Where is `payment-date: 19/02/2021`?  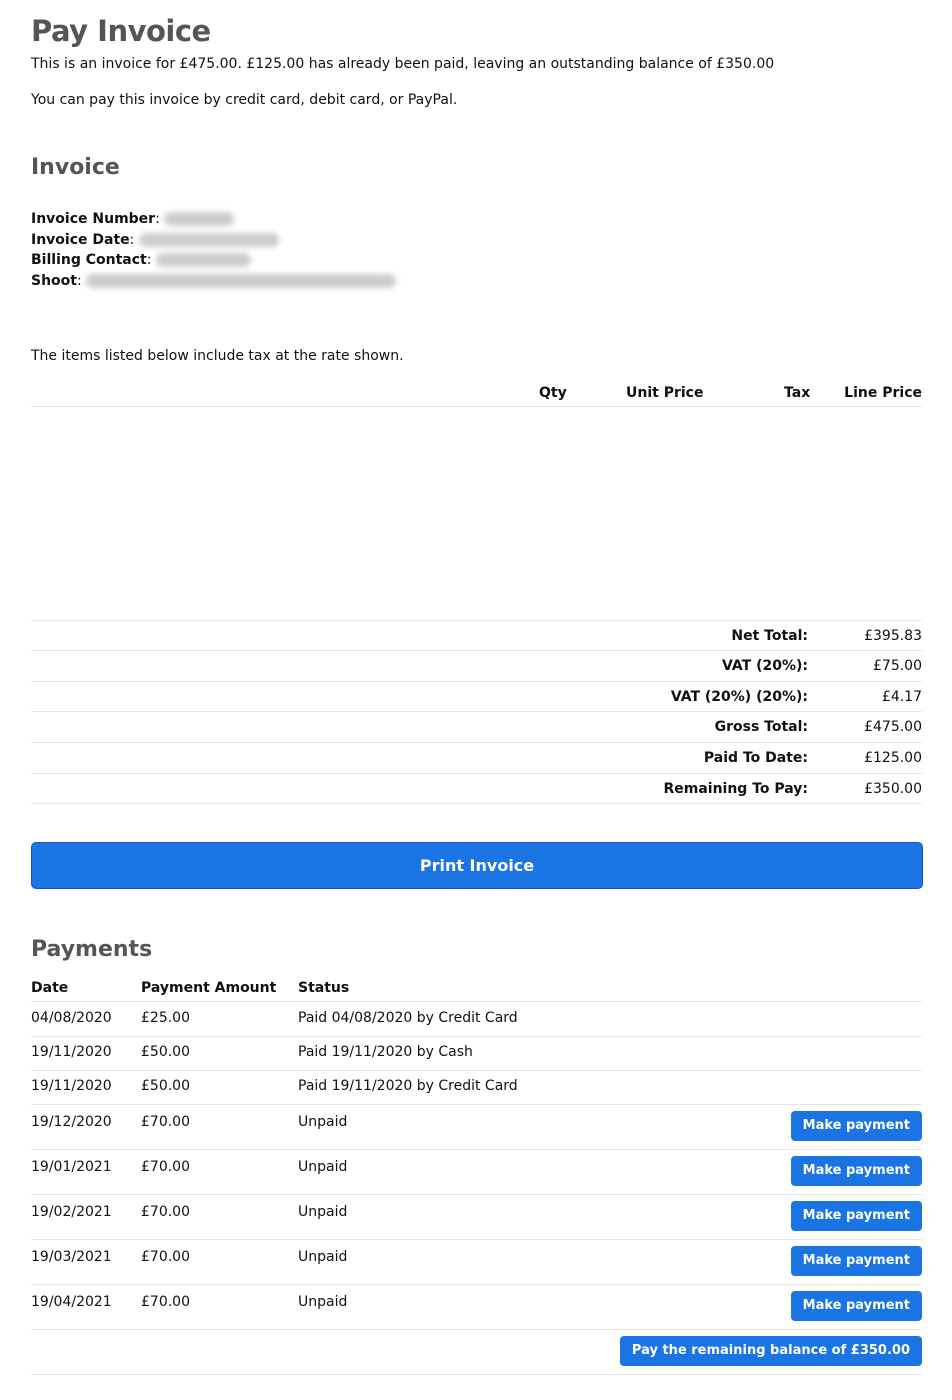
payment-date: 19/02/2021 is located at coordinates (71, 1212).